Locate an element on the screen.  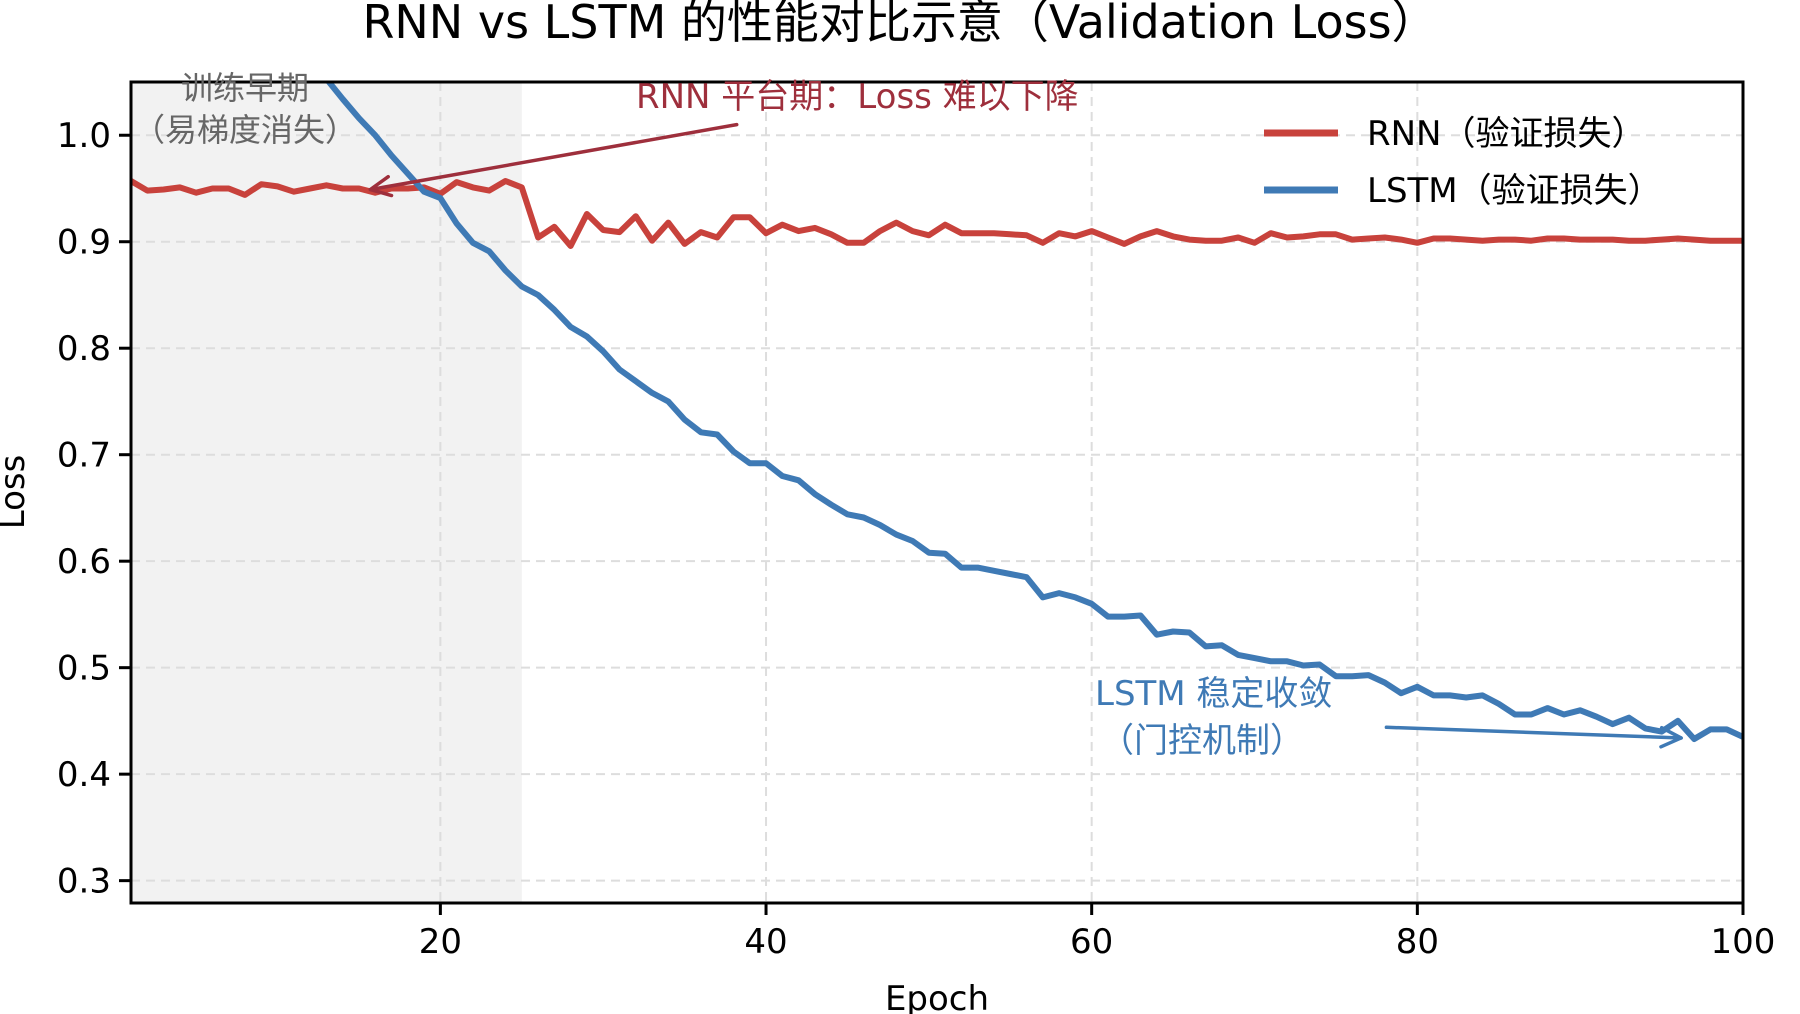
x-axis-ticks: 20 40 60 80 100 is located at coordinates (1097, 932).